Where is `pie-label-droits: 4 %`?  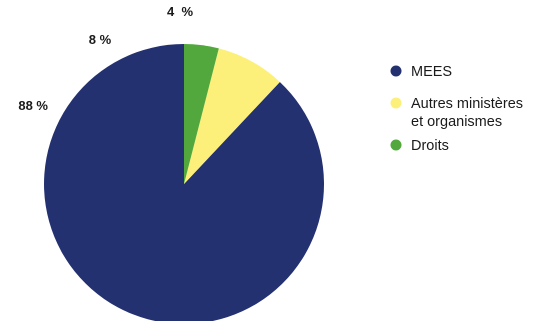 pie-label-droits: 4 % is located at coordinates (180, 11).